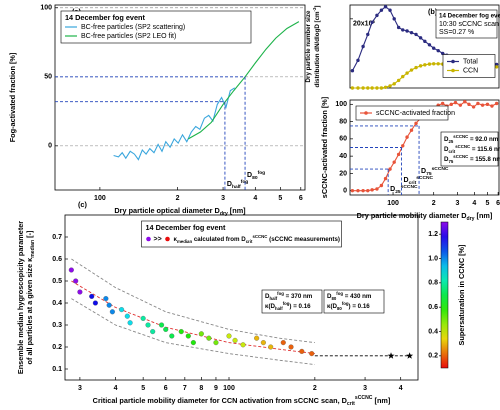  What do you see at coordinates (456, 32) in the screenshot?
I see `note-text: SS=0.27 %` at bounding box center [456, 32].